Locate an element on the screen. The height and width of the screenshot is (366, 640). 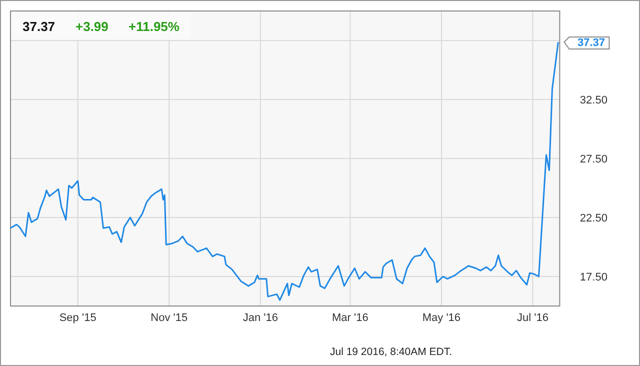
y-tick-label: 17.50 is located at coordinates (594, 278).